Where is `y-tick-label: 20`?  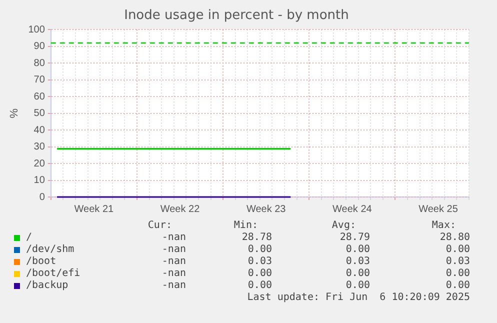 y-tick-label: 20 is located at coordinates (40, 164).